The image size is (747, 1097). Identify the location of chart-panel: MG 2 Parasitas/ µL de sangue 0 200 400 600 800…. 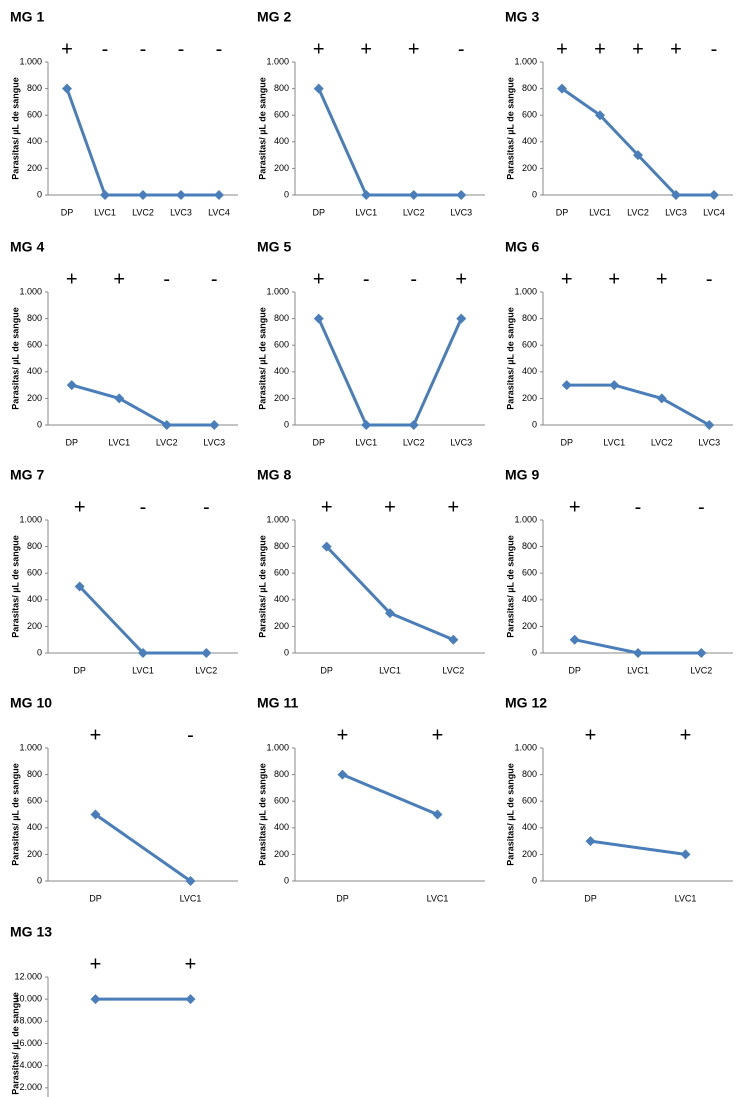
(371, 113).